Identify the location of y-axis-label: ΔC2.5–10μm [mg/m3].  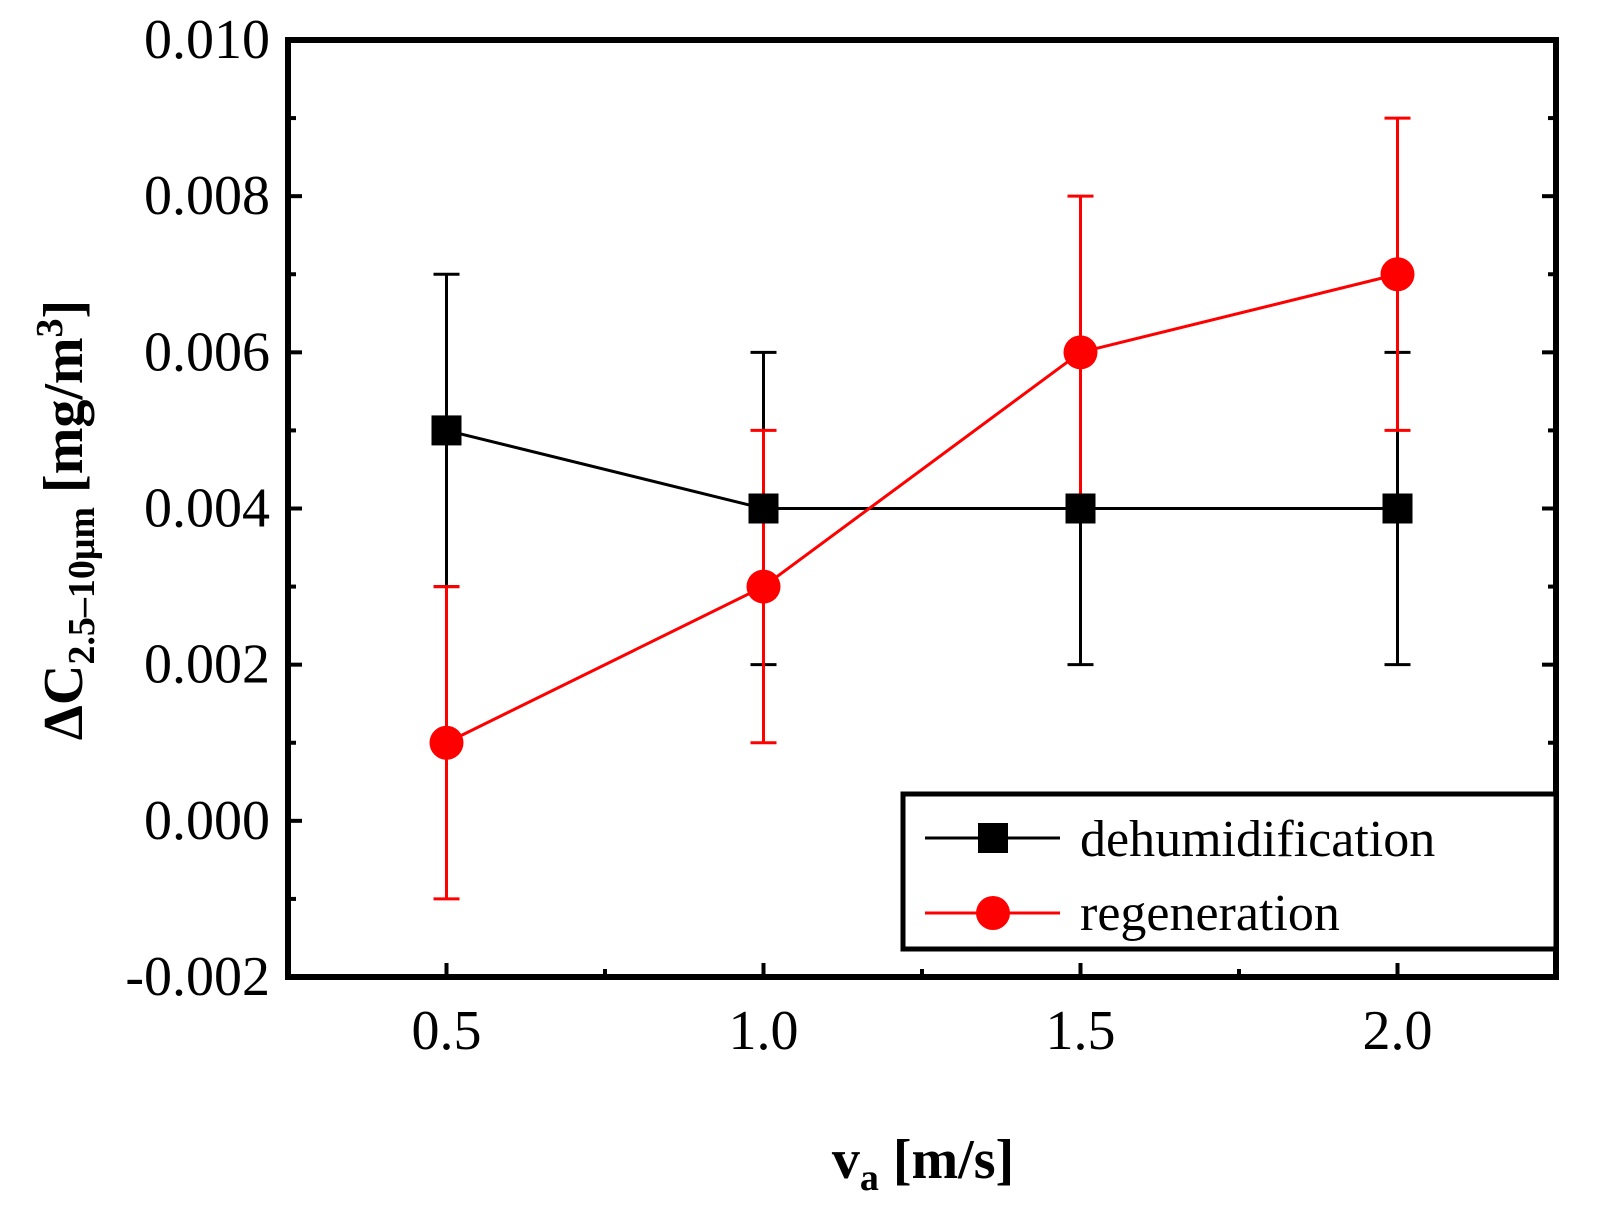
(66, 520).